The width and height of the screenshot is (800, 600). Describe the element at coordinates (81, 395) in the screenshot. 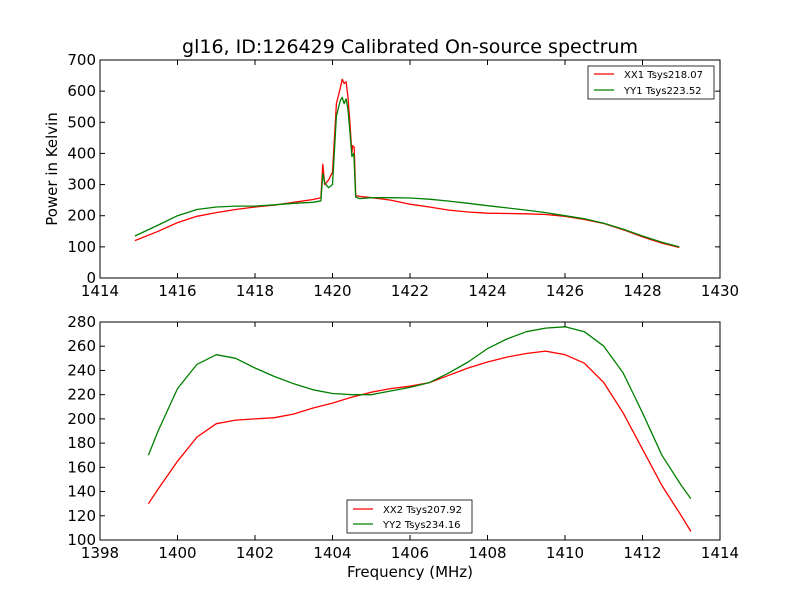

I see `y-tick-label: 220` at that location.